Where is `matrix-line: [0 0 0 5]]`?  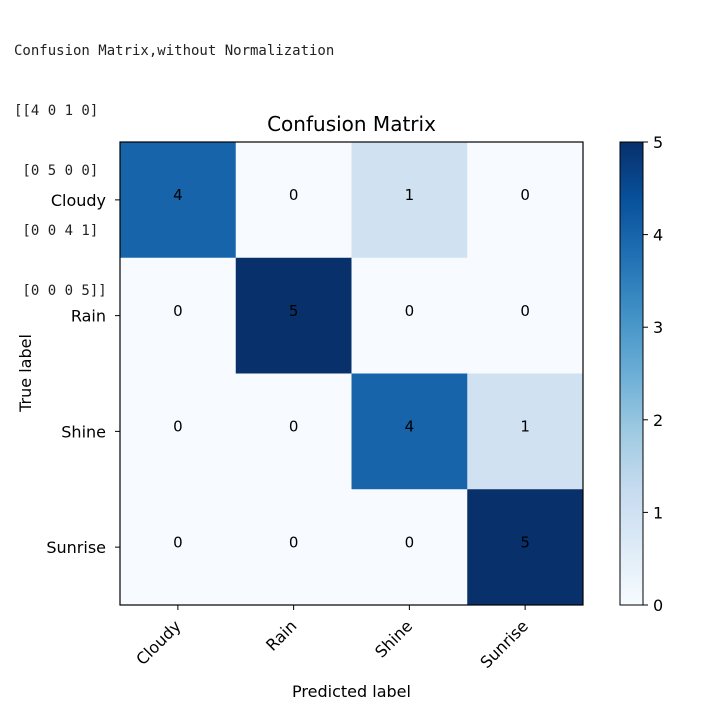 matrix-line: [0 0 0 5]] is located at coordinates (60, 291).